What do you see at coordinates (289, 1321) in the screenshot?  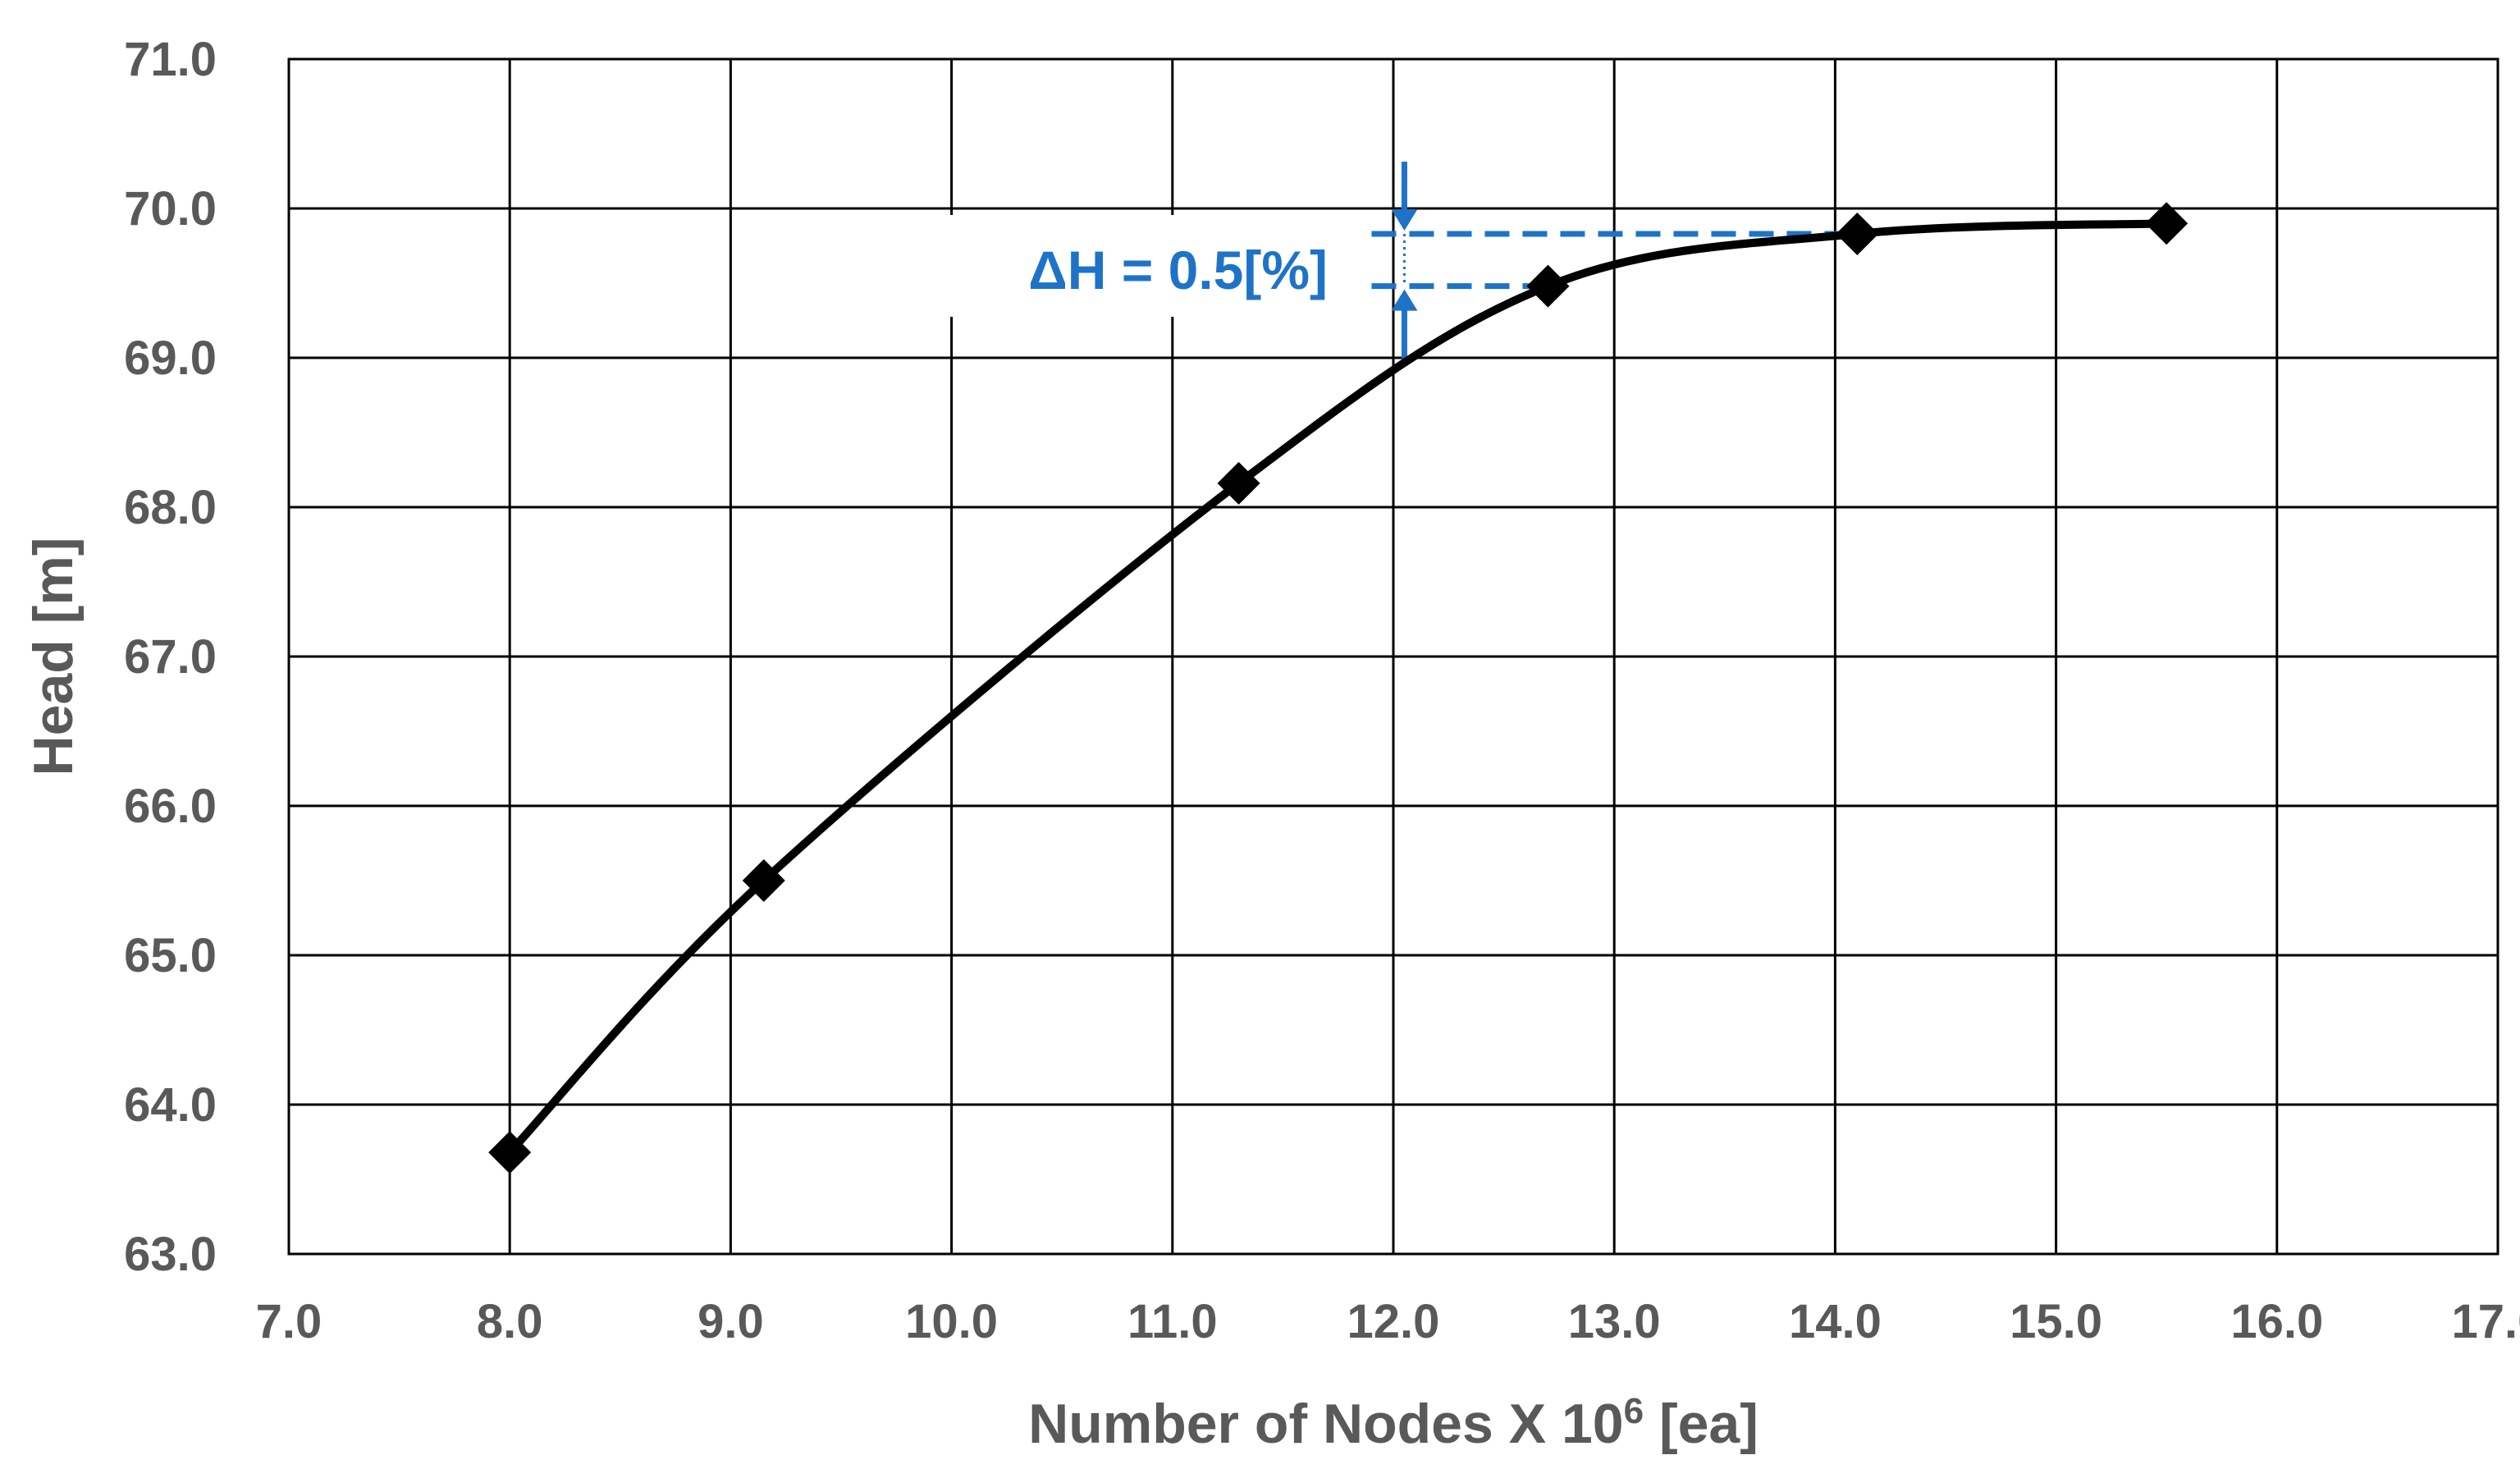 I see `x-tick-label: 7.0` at bounding box center [289, 1321].